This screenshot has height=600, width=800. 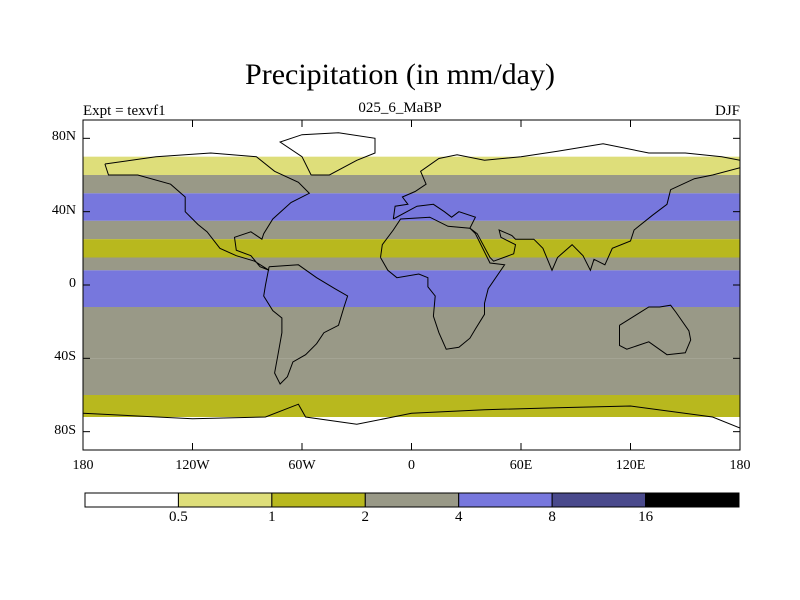 What do you see at coordinates (521, 465) in the screenshot?
I see `x-tick-label: 60E` at bounding box center [521, 465].